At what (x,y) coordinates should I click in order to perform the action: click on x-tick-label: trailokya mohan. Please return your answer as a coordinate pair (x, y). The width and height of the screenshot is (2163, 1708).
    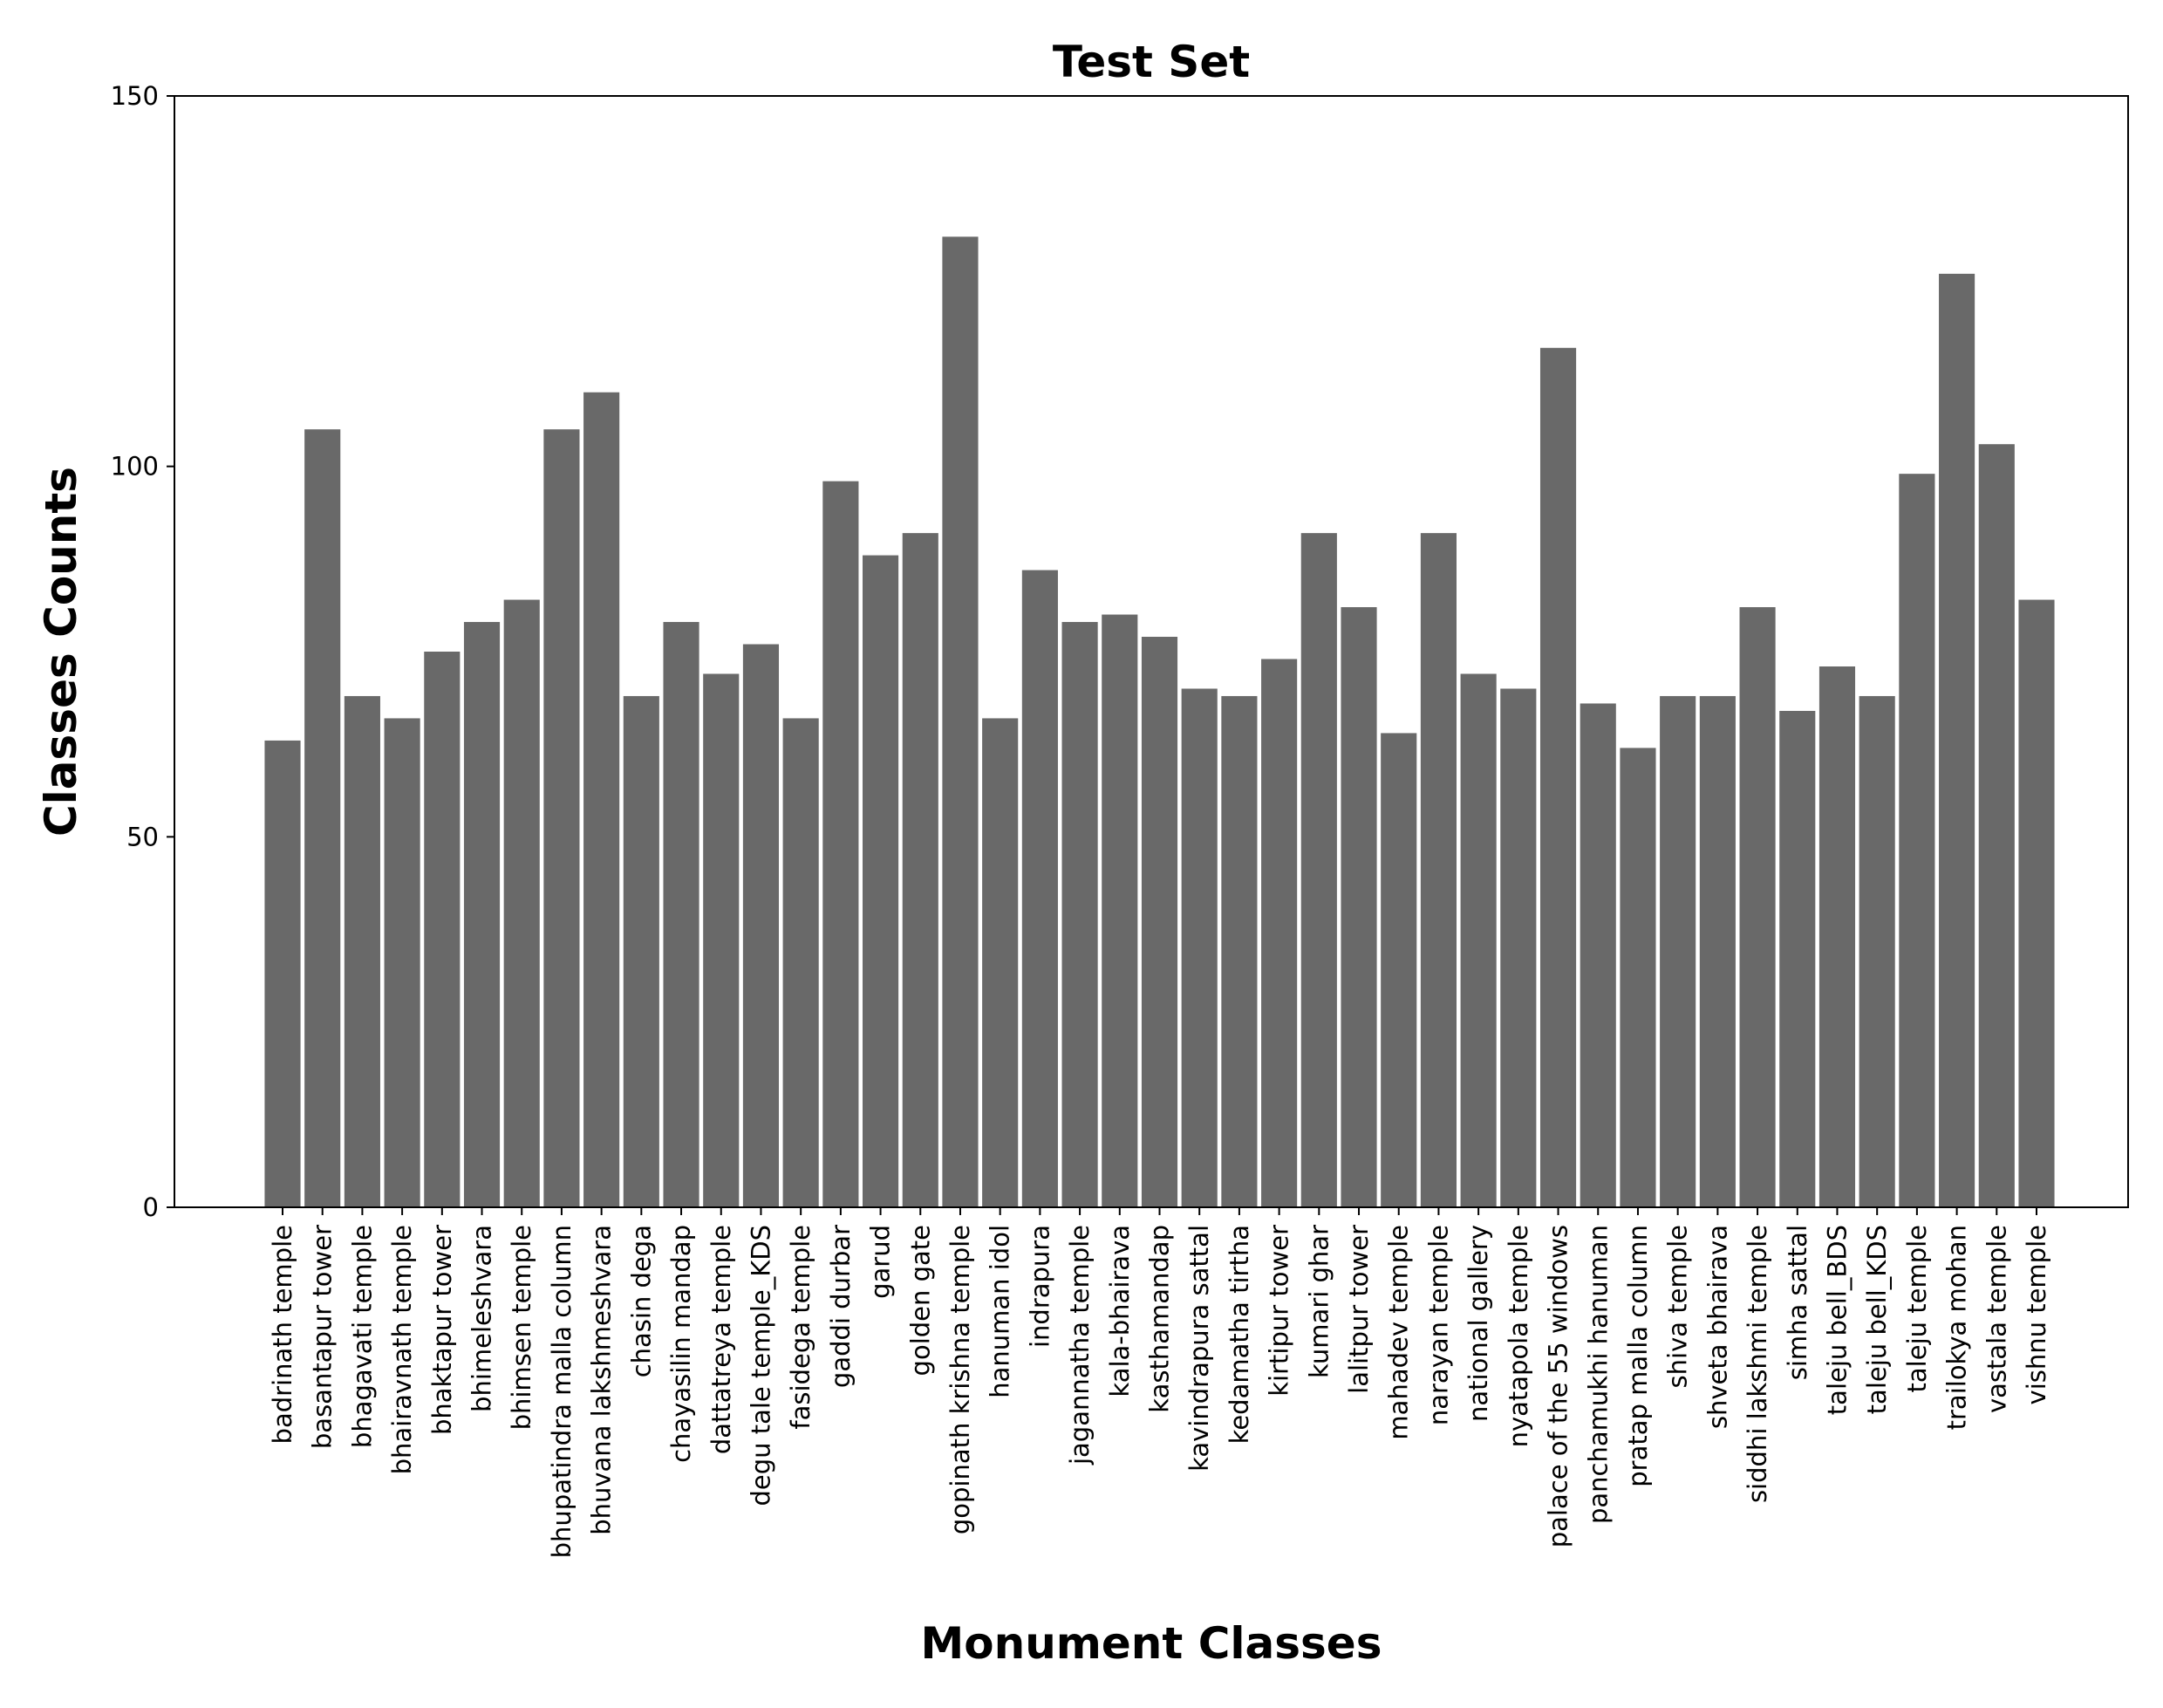
    Looking at the image, I should click on (1957, 1328).